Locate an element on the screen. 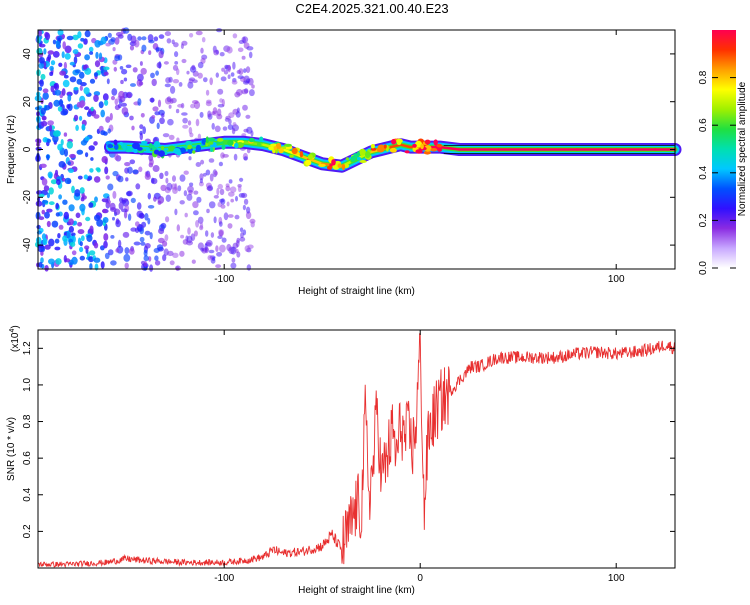 Image resolution: width=750 pixels, height=605 pixels. colorbar-tick-label: 0.6 is located at coordinates (703, 125).